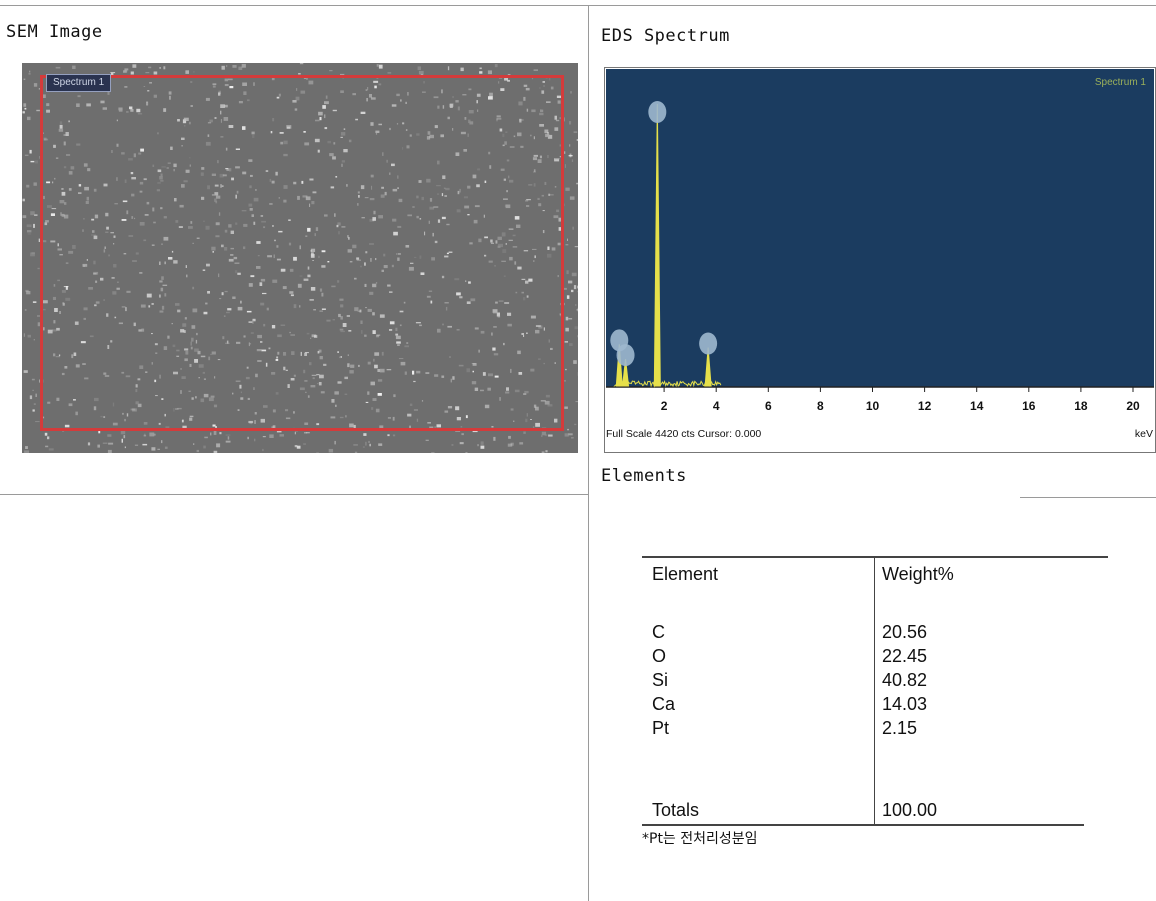  What do you see at coordinates (905, 632) in the screenshot?
I see `weight-cell: 20.56` at bounding box center [905, 632].